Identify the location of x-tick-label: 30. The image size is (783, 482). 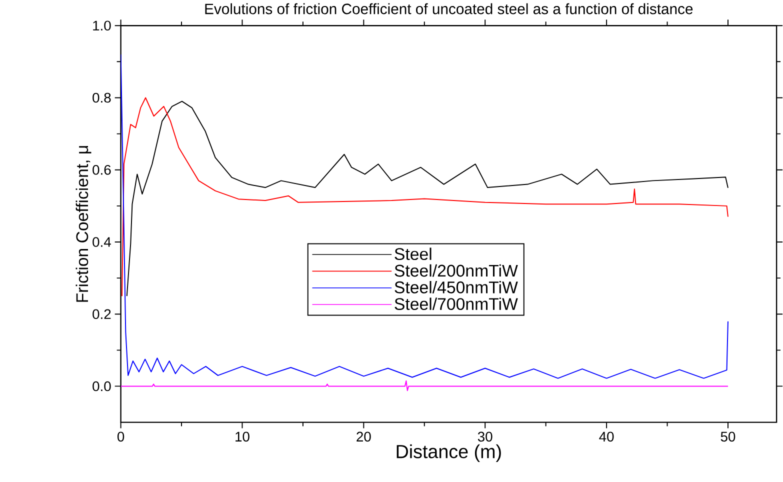
(485, 437).